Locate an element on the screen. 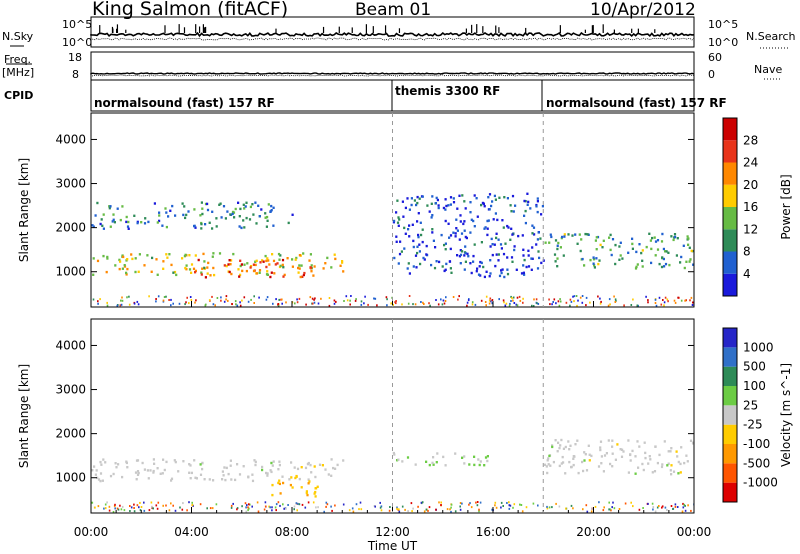 The height and width of the screenshot is (554, 800). vel-data-cell-band1 is located at coordinates (295, 478).